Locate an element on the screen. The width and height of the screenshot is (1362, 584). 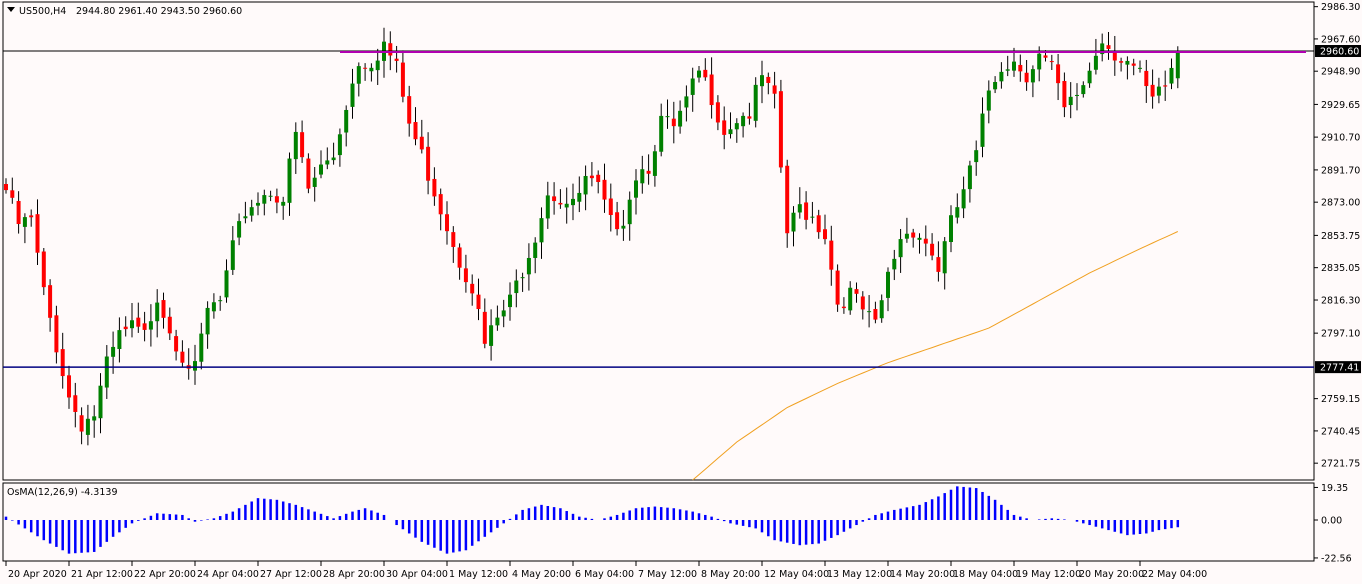
price-tick-label: 2740.45 is located at coordinates (1340, 431).